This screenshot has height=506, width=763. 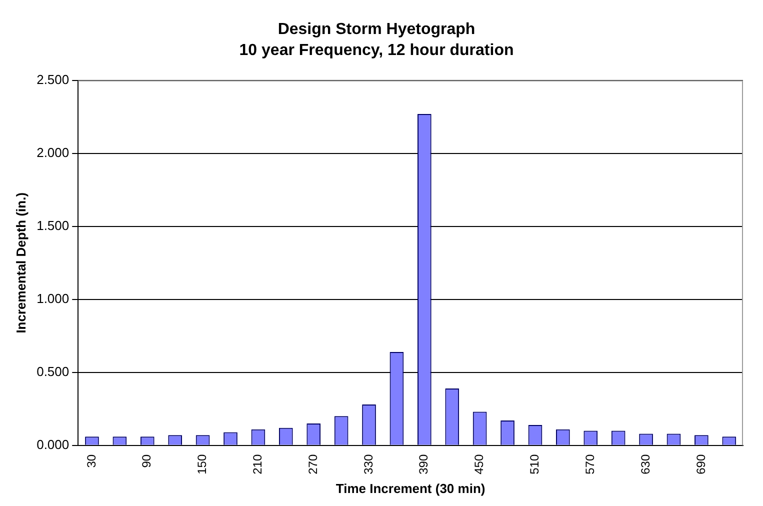 I want to click on y-tick-label: 2.500, so click(x=53, y=79).